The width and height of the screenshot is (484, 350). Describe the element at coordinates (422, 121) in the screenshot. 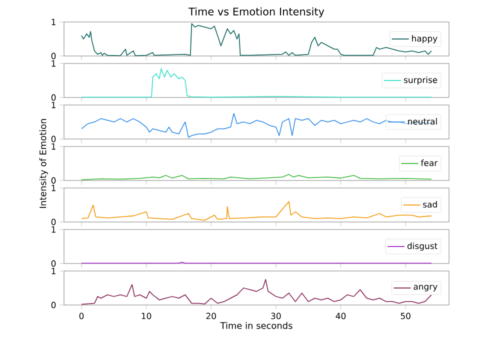

I see `legend-label: neutral` at that location.